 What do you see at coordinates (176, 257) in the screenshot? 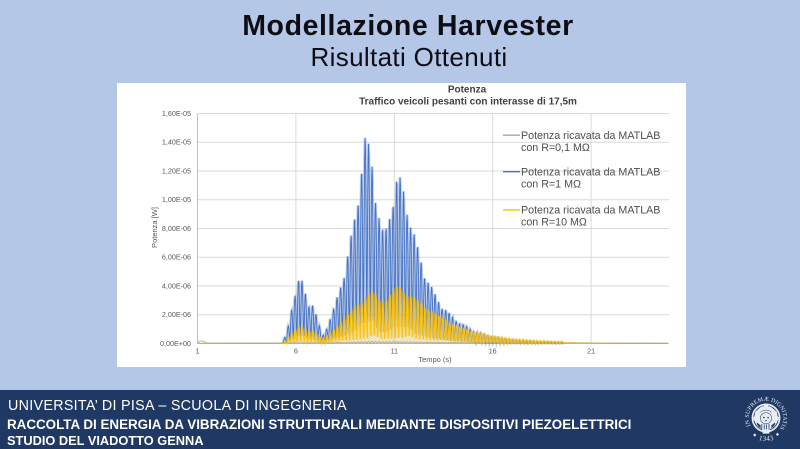
I see `svg-text: 6,00E-06` at bounding box center [176, 257].